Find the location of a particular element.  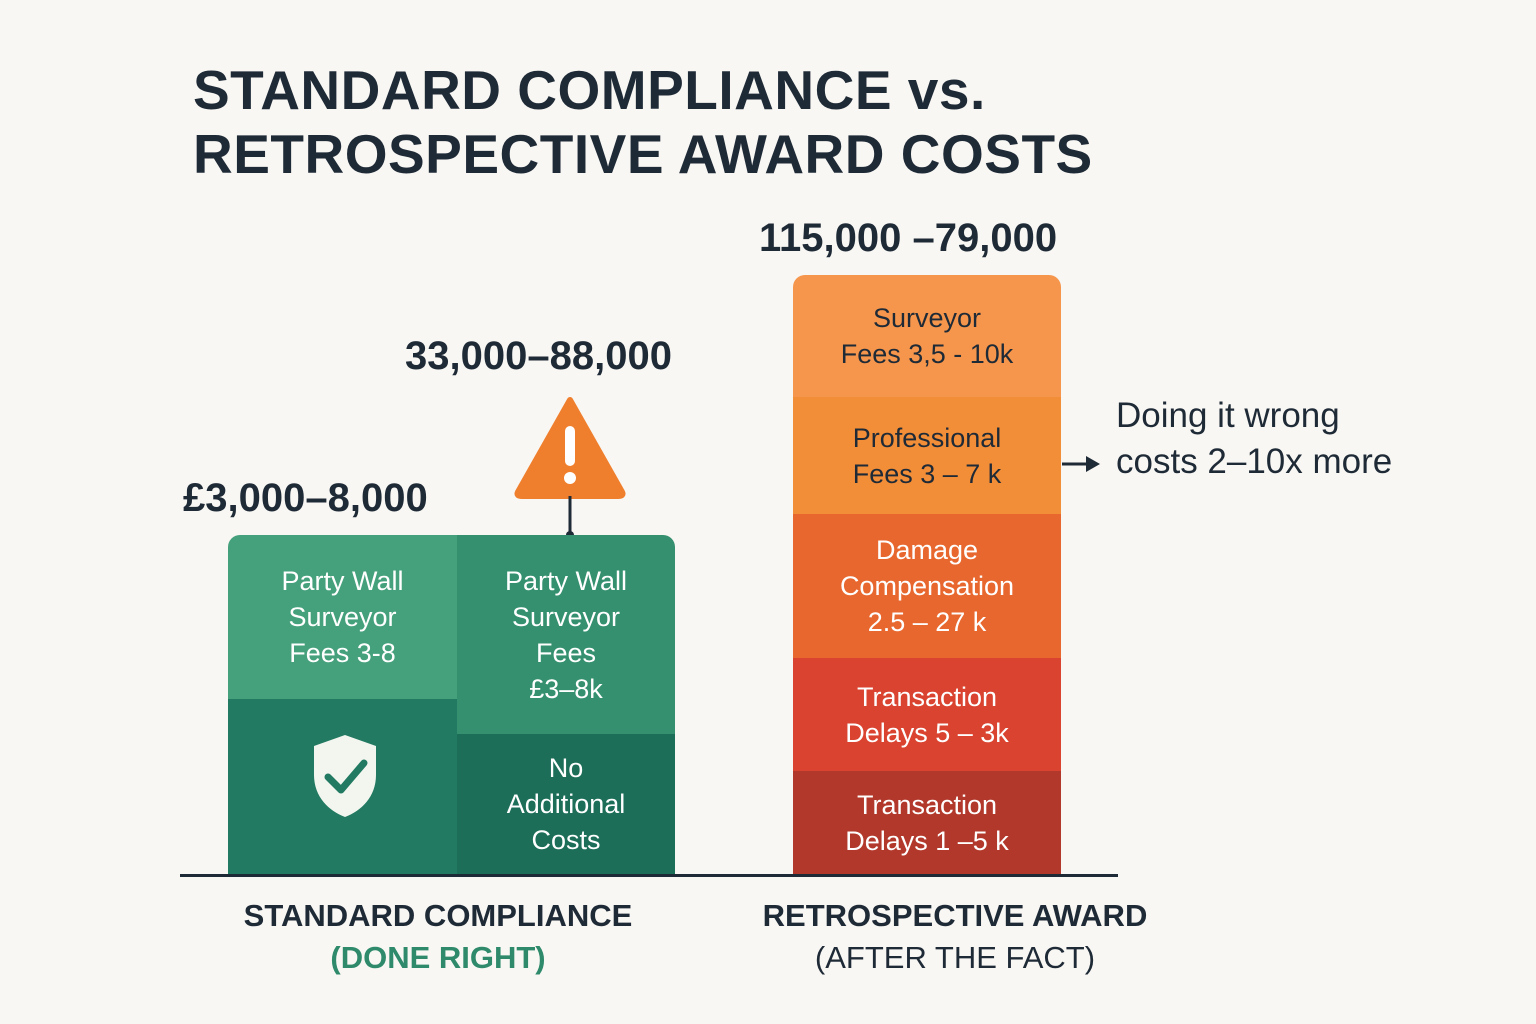

segment-damage-compensation: Damage Compensation 2.5 – 27 k is located at coordinates (927, 586).